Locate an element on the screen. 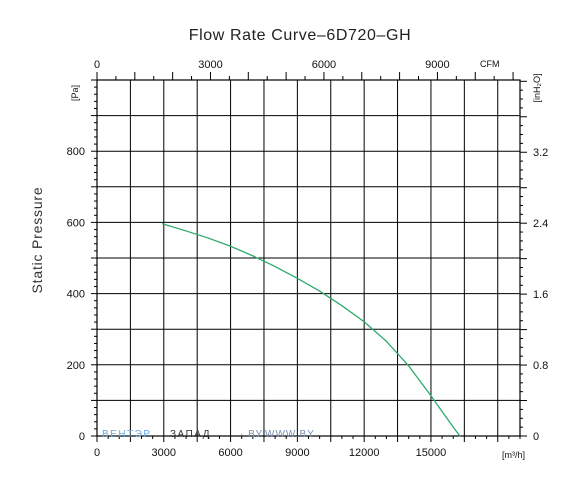 The image size is (579, 500). x-tick-label: 3000 is located at coordinates (164, 453).